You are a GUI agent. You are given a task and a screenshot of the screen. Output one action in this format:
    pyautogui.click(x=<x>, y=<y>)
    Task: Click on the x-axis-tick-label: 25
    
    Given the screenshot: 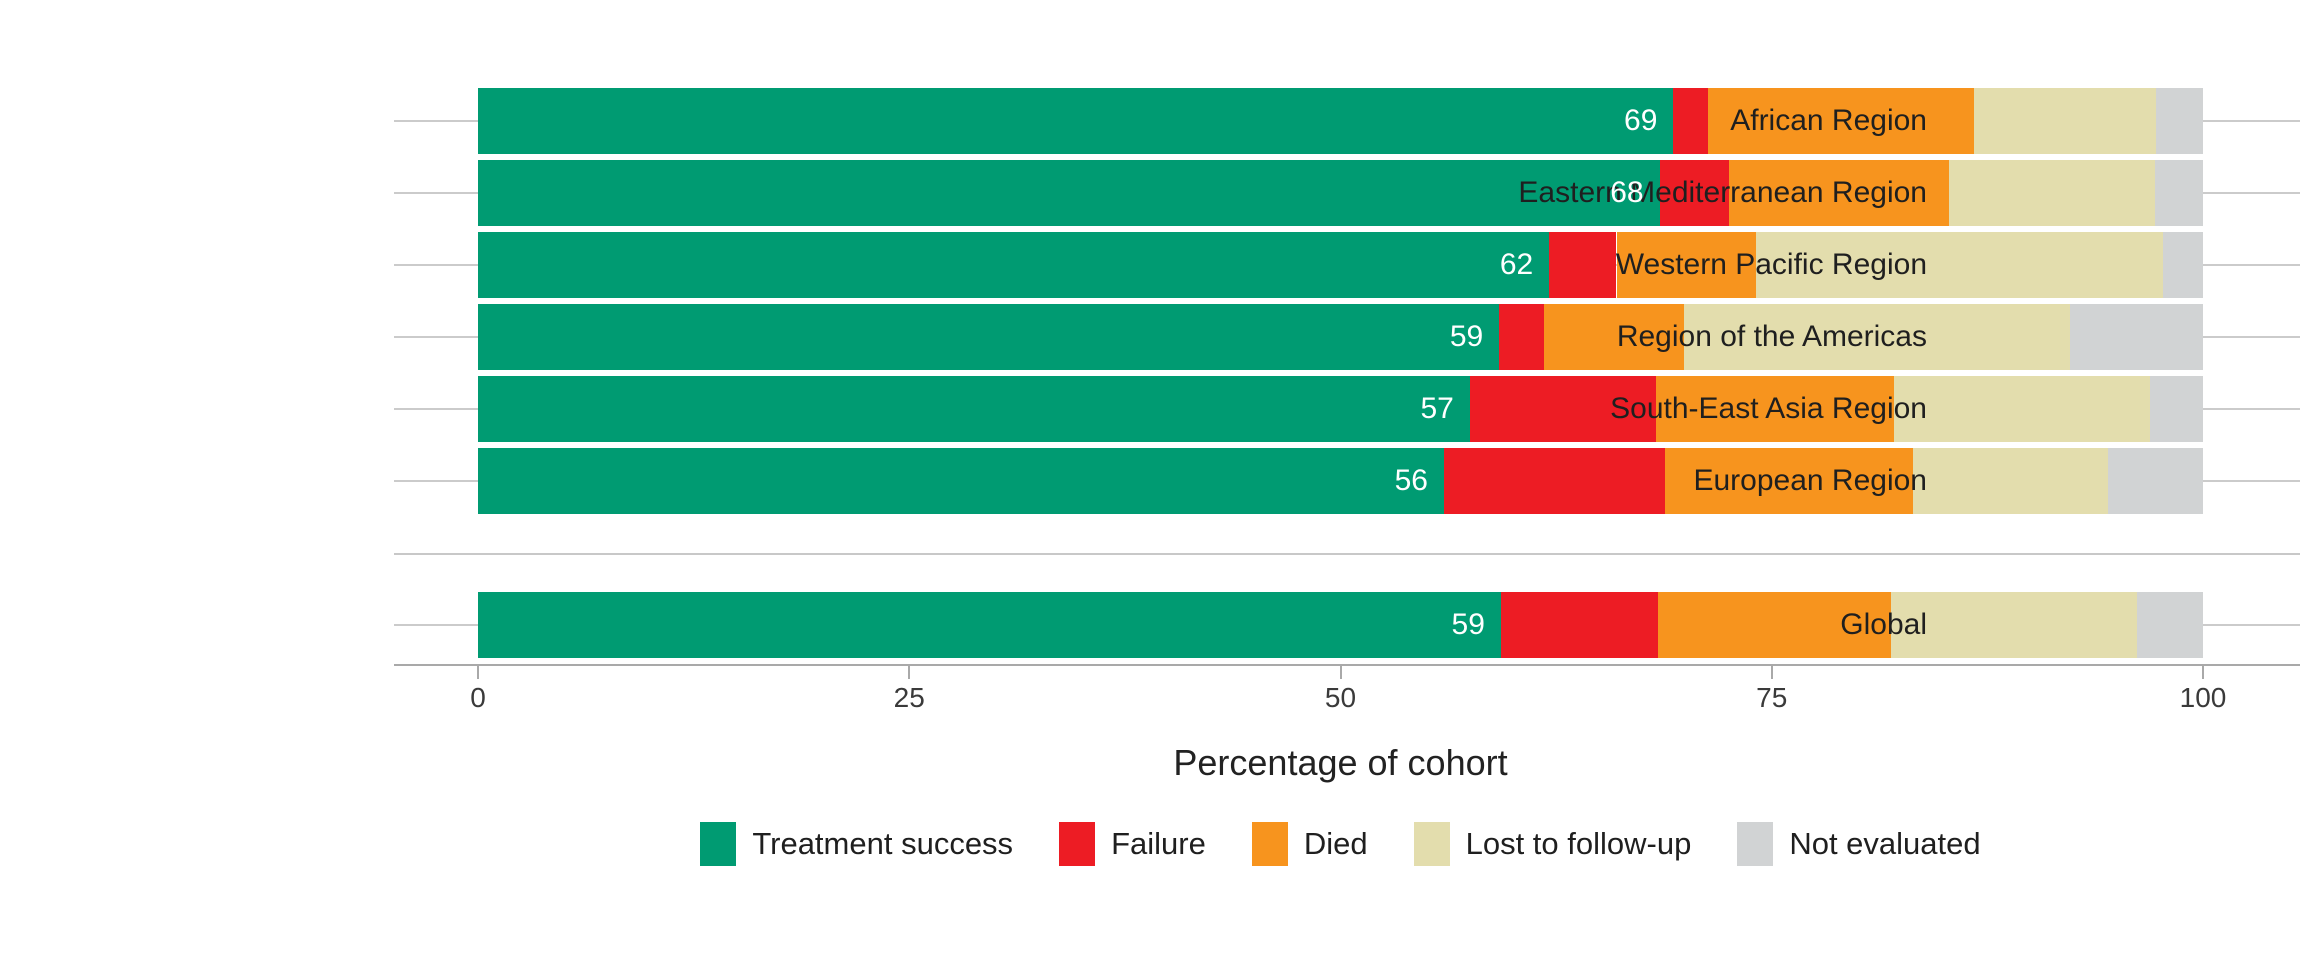 What is the action you would take?
    pyautogui.click(x=909, y=697)
    